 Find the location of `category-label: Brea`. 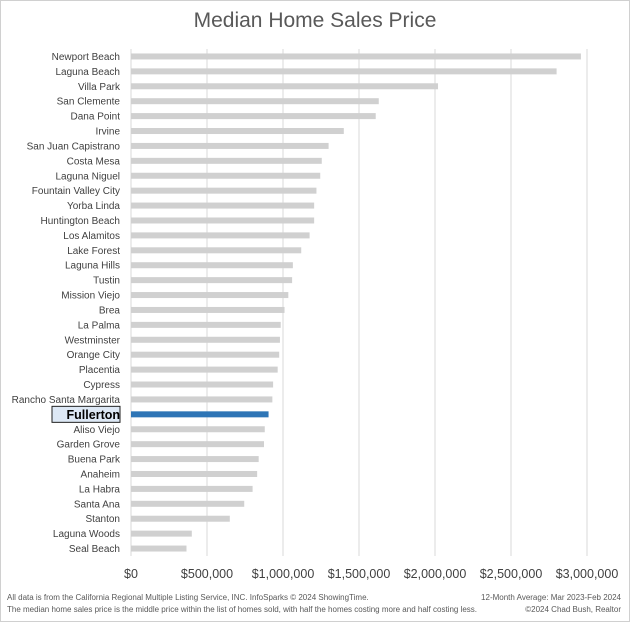

category-label: Brea is located at coordinates (110, 310).